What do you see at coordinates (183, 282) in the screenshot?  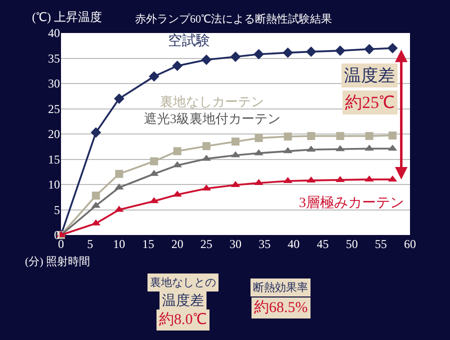 I see `text: 裏地なしとの` at bounding box center [183, 282].